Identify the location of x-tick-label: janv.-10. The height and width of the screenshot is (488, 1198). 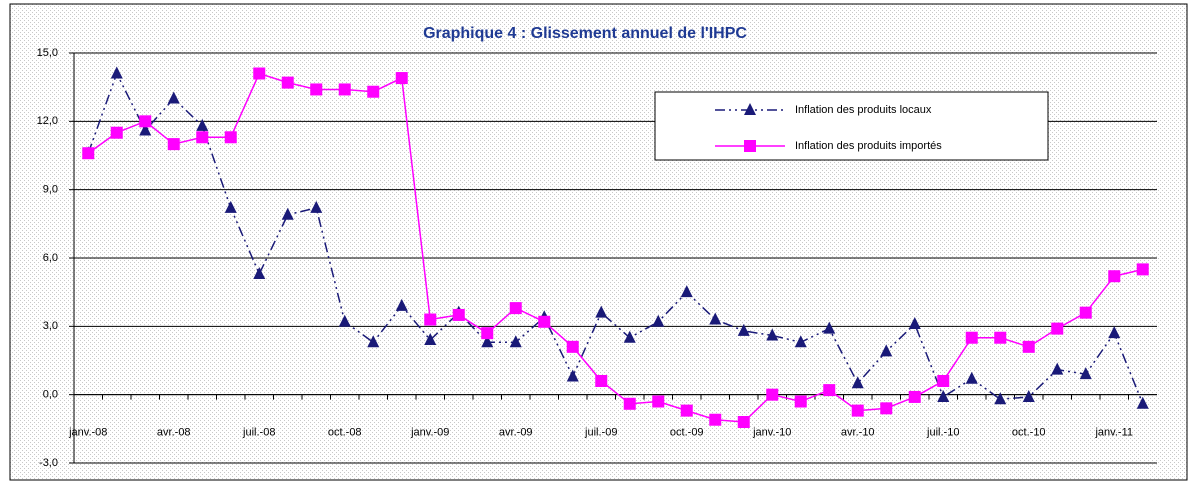
(771, 433).